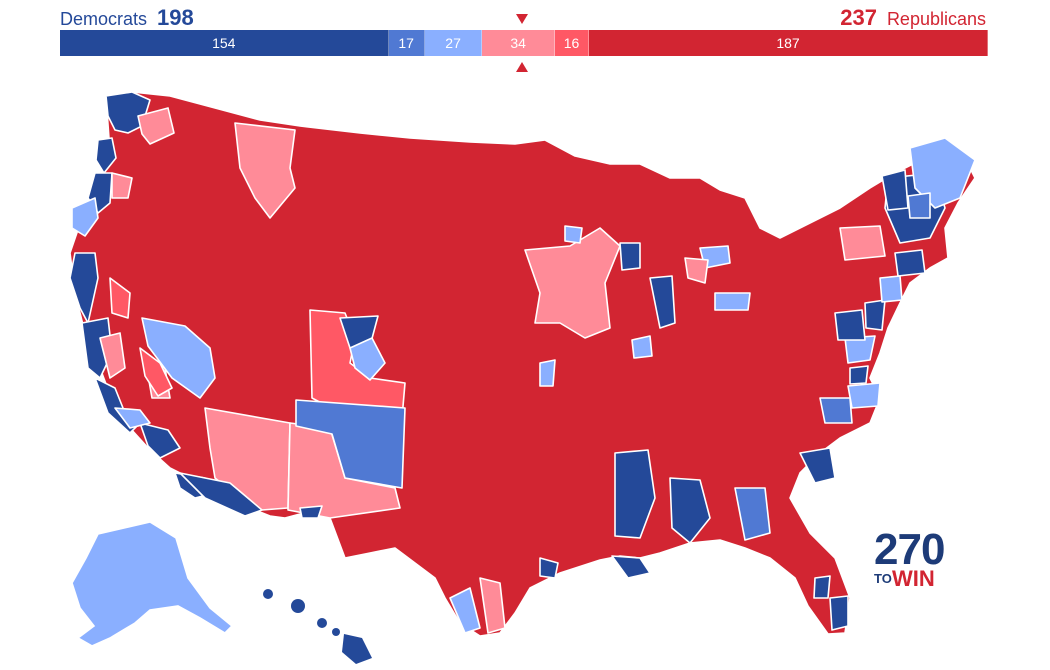 Image resolution: width=1050 pixels, height=670 pixels. What do you see at coordinates (696, 270) in the screenshot?
I see `district-mi-lean-rep` at bounding box center [696, 270].